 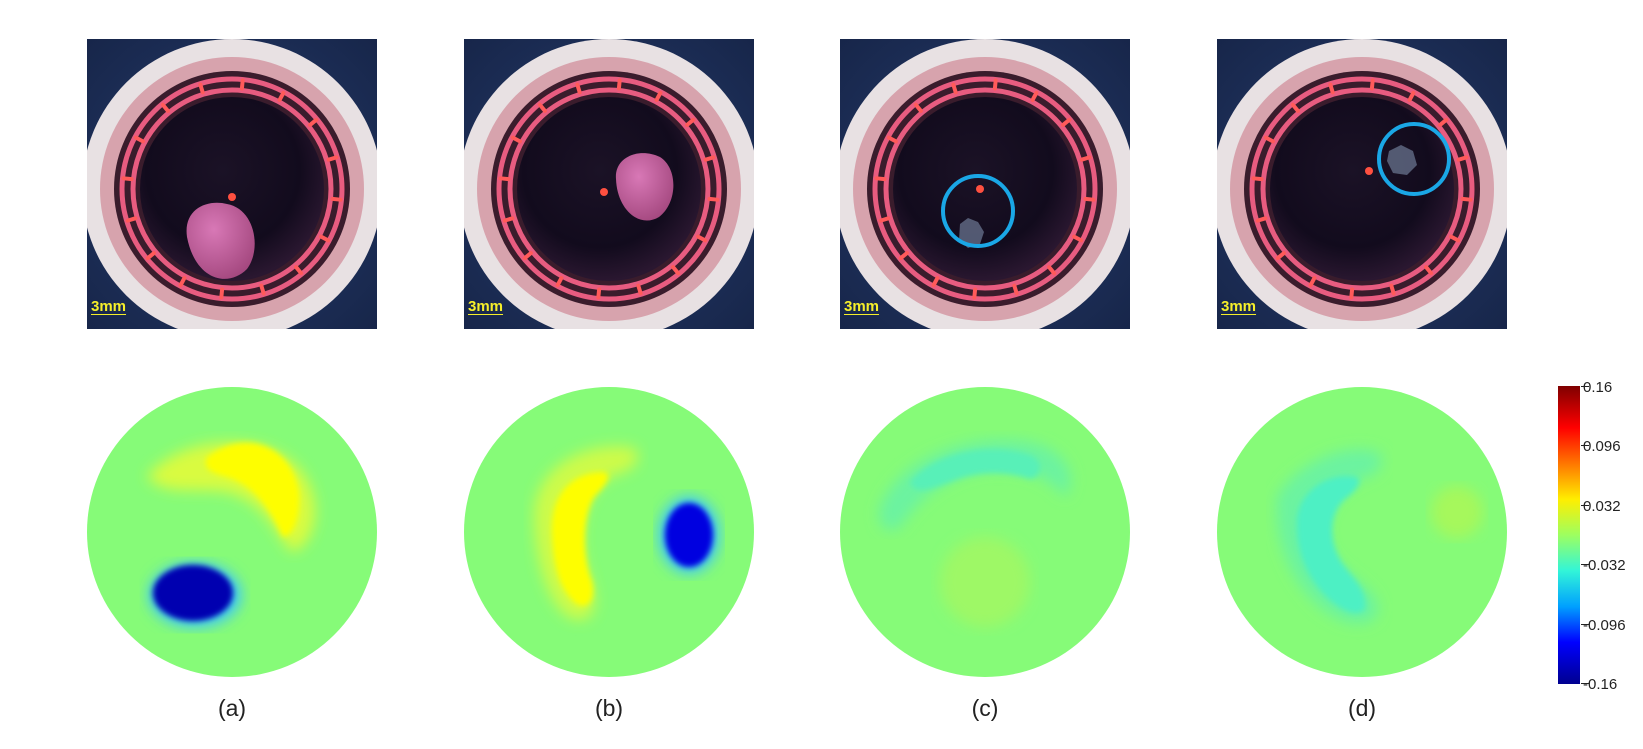 I want to click on tank-photo-c, so click(x=985, y=184).